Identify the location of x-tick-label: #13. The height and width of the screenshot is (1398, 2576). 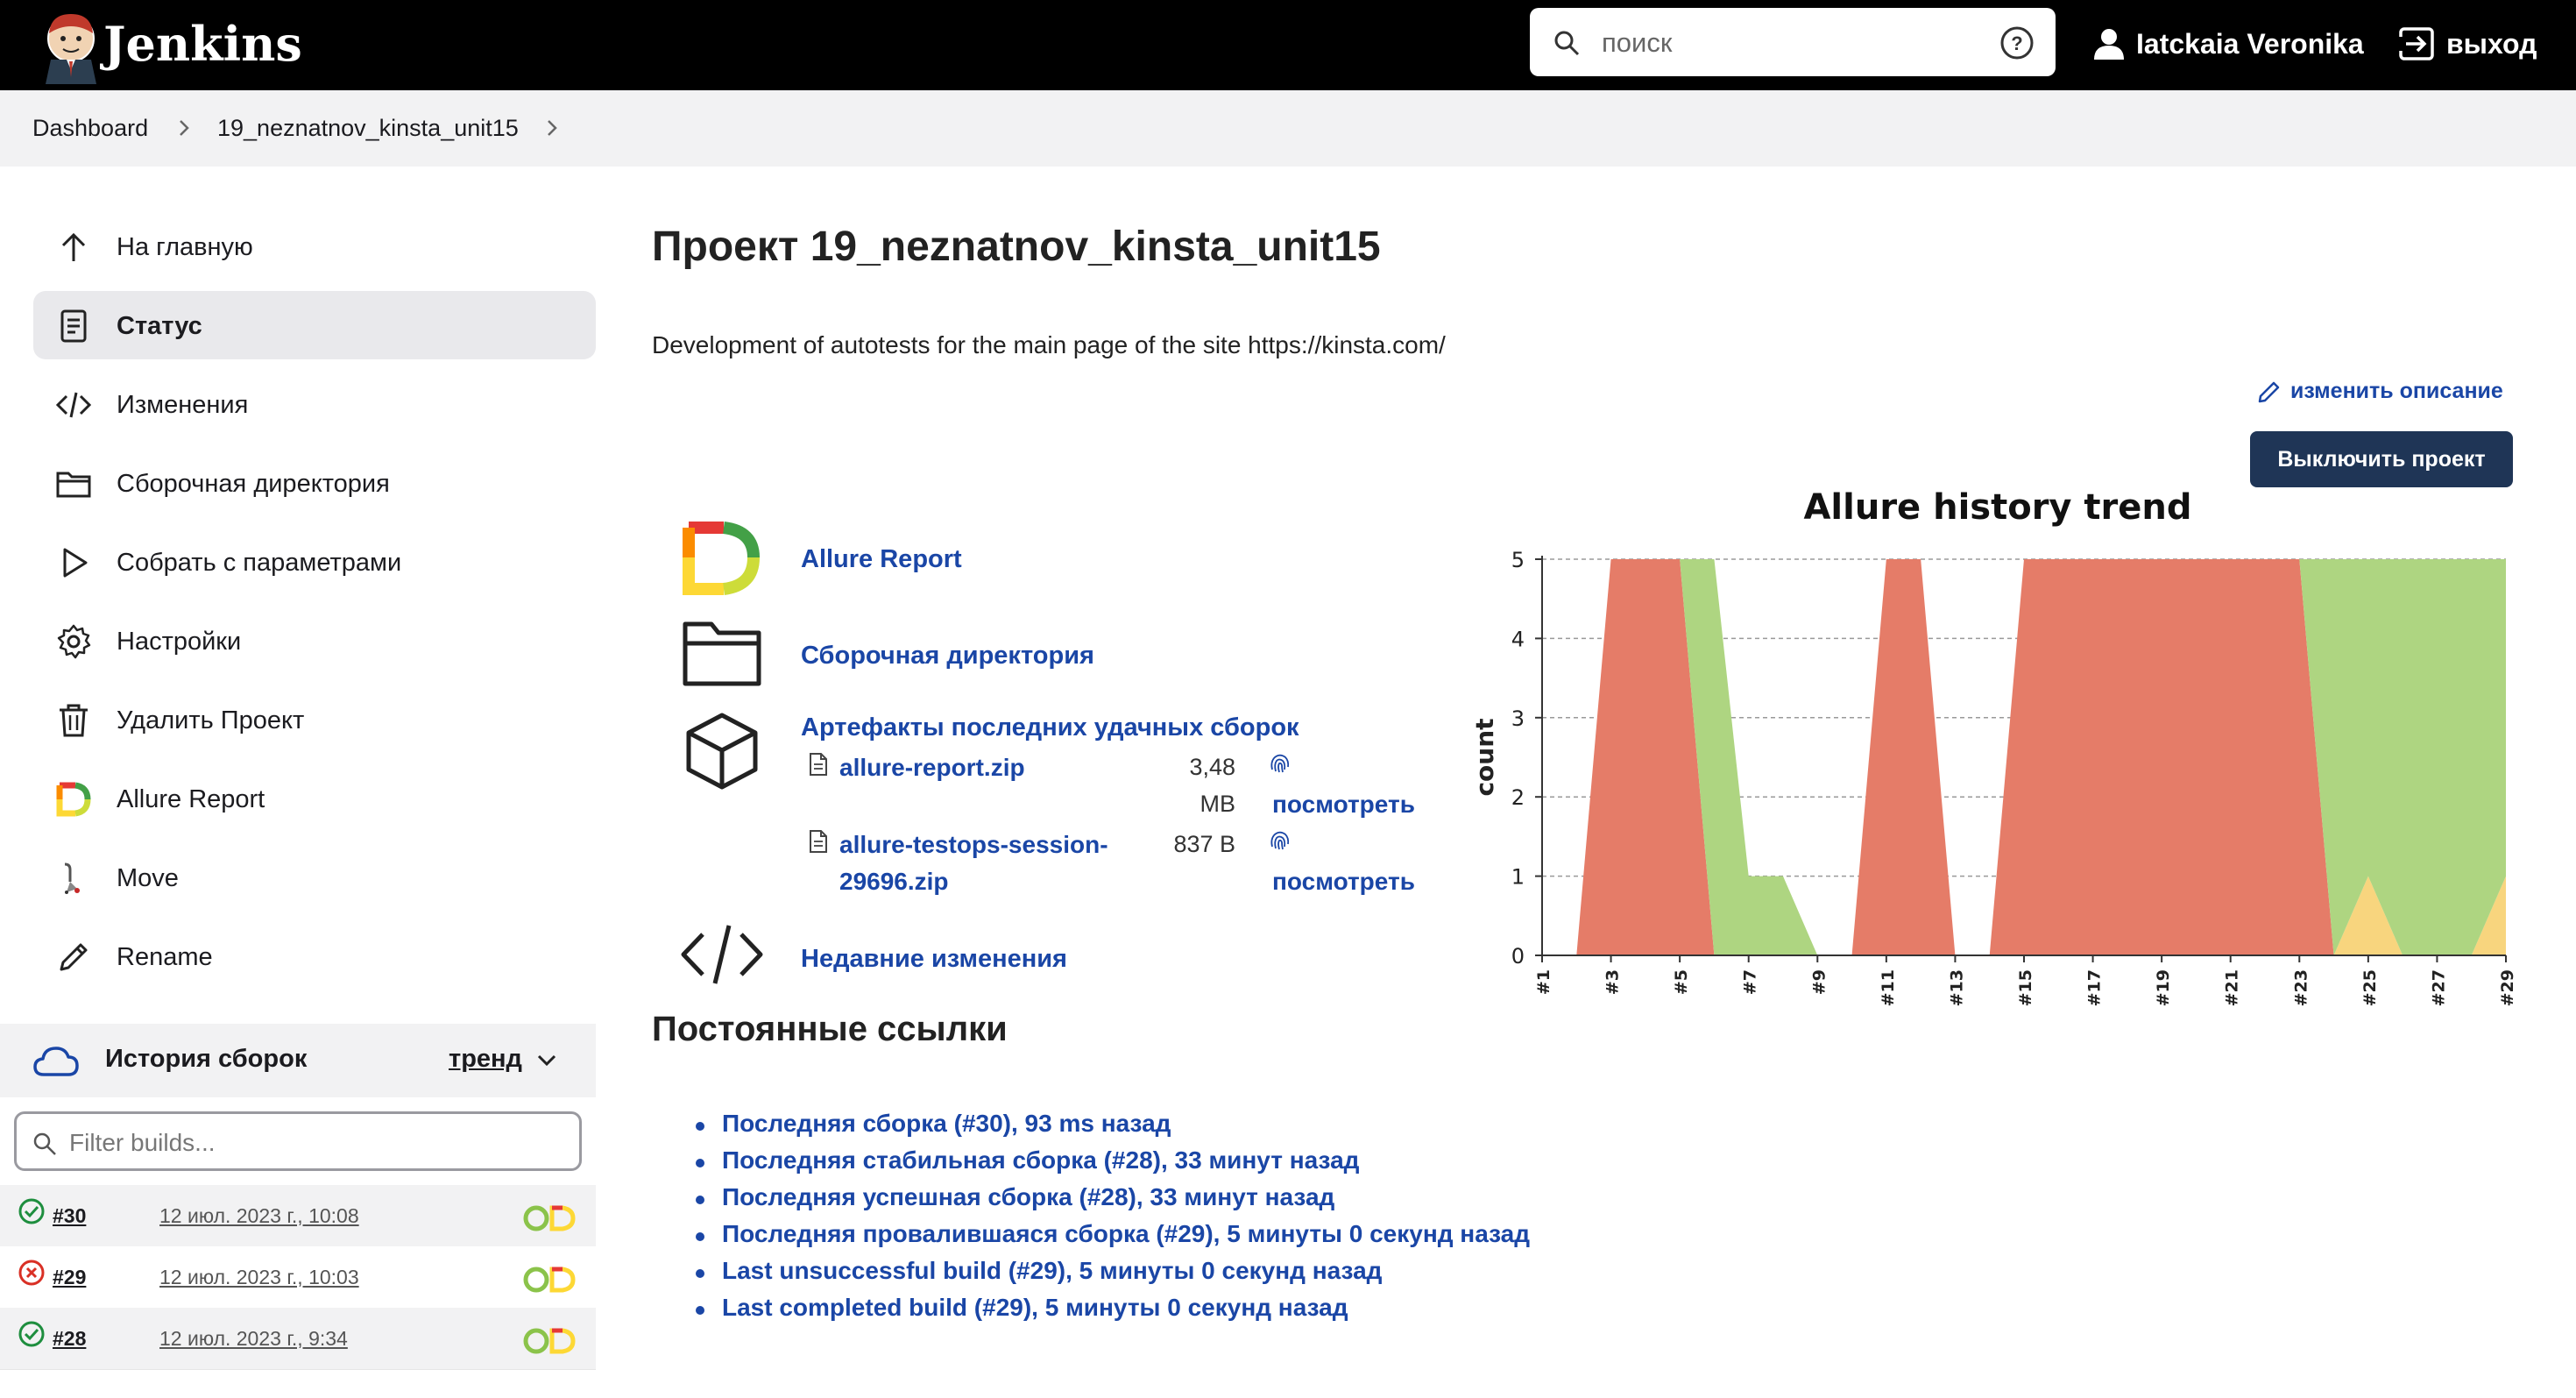
(1956, 987).